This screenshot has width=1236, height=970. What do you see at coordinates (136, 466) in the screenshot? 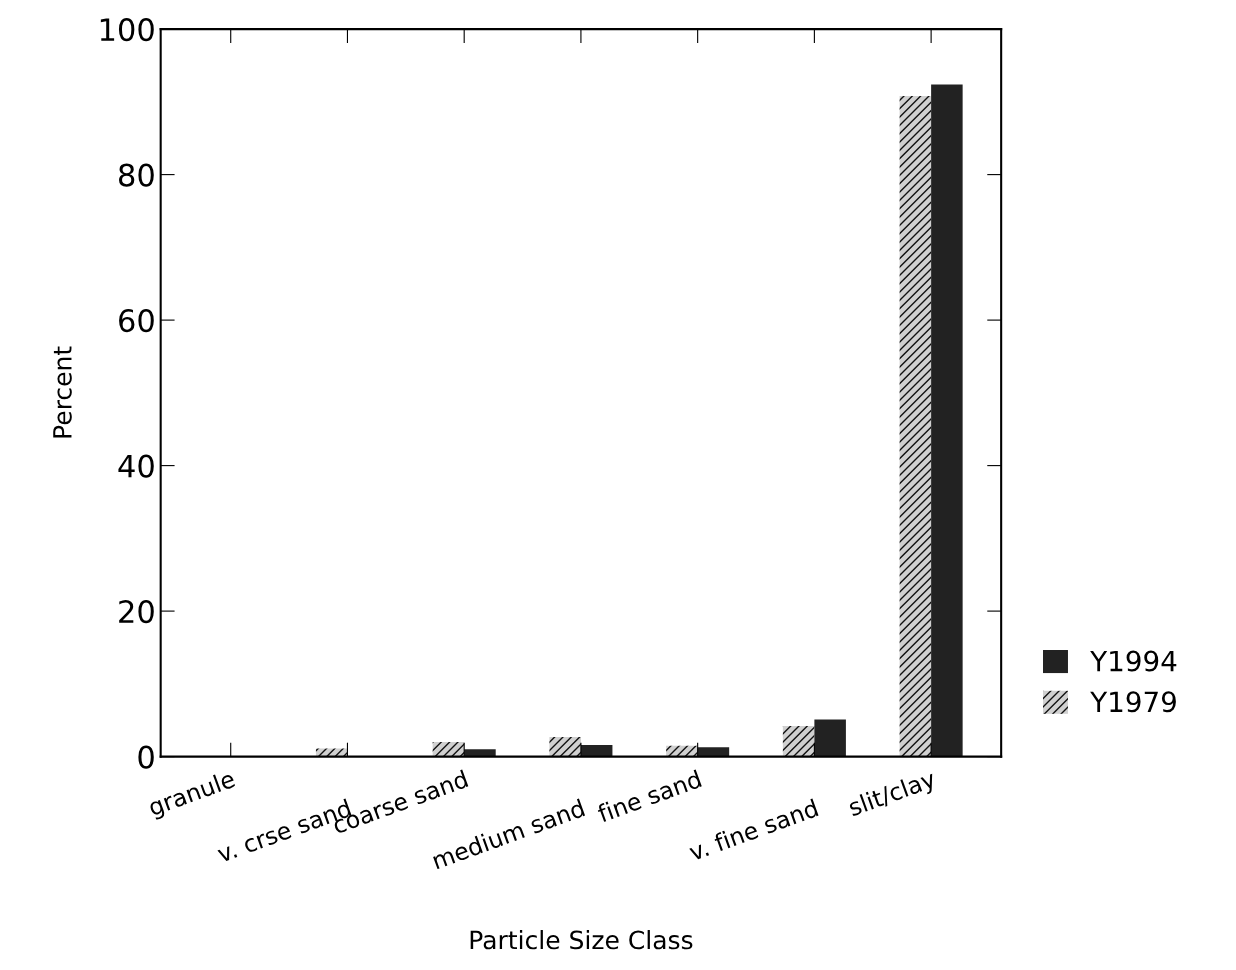
I see `y-tick-label: 40` at bounding box center [136, 466].